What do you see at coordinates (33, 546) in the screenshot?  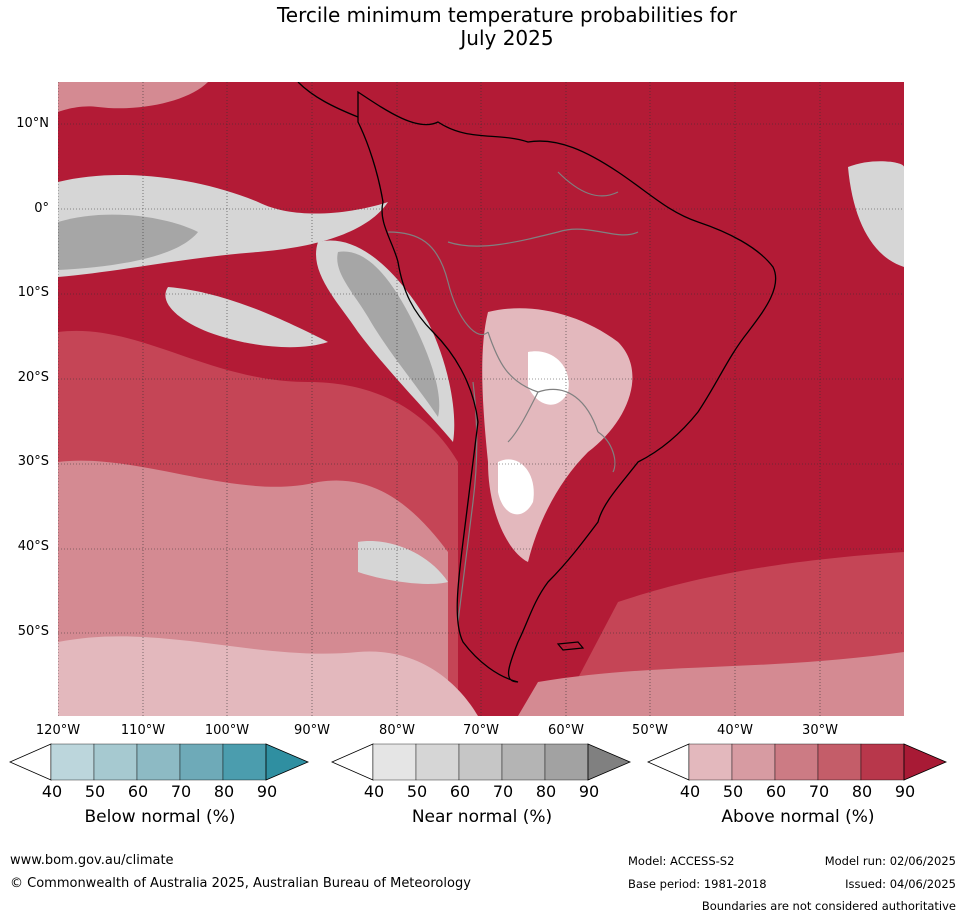 I see `lat-label-40s: 40°S` at bounding box center [33, 546].